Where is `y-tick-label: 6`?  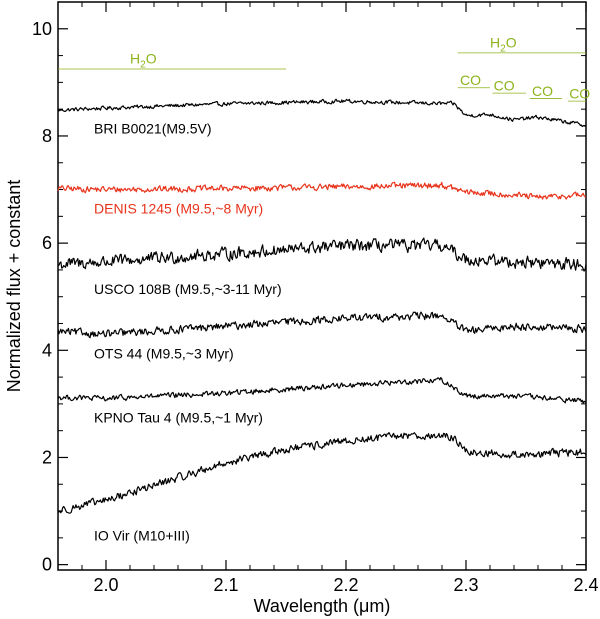
y-tick-label: 6 is located at coordinates (47, 243).